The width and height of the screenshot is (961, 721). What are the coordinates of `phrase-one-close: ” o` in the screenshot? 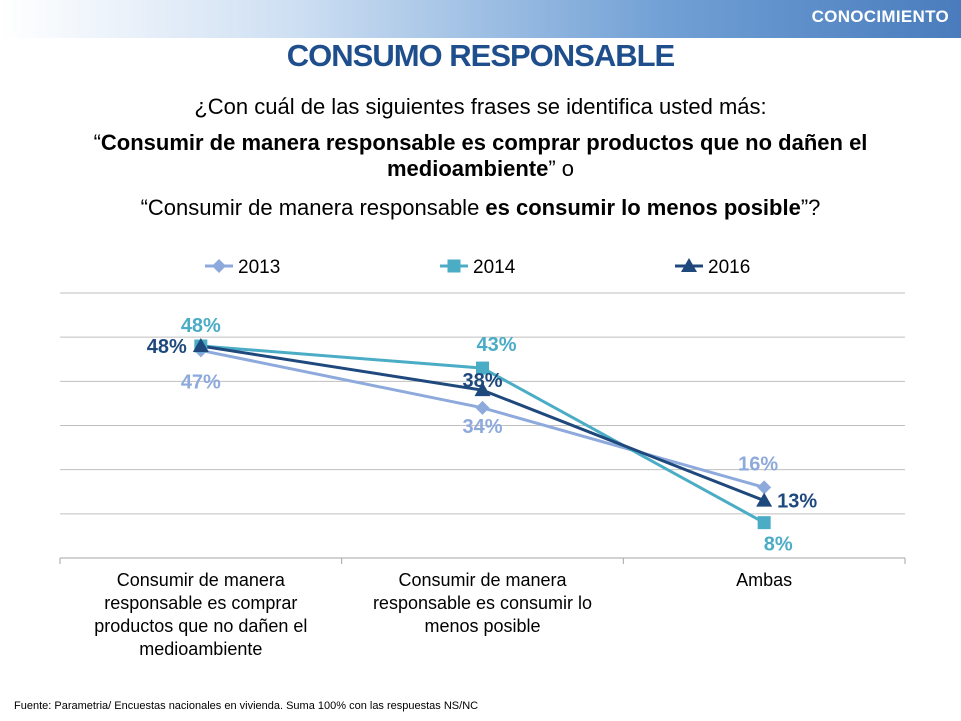 It's located at (561, 168).